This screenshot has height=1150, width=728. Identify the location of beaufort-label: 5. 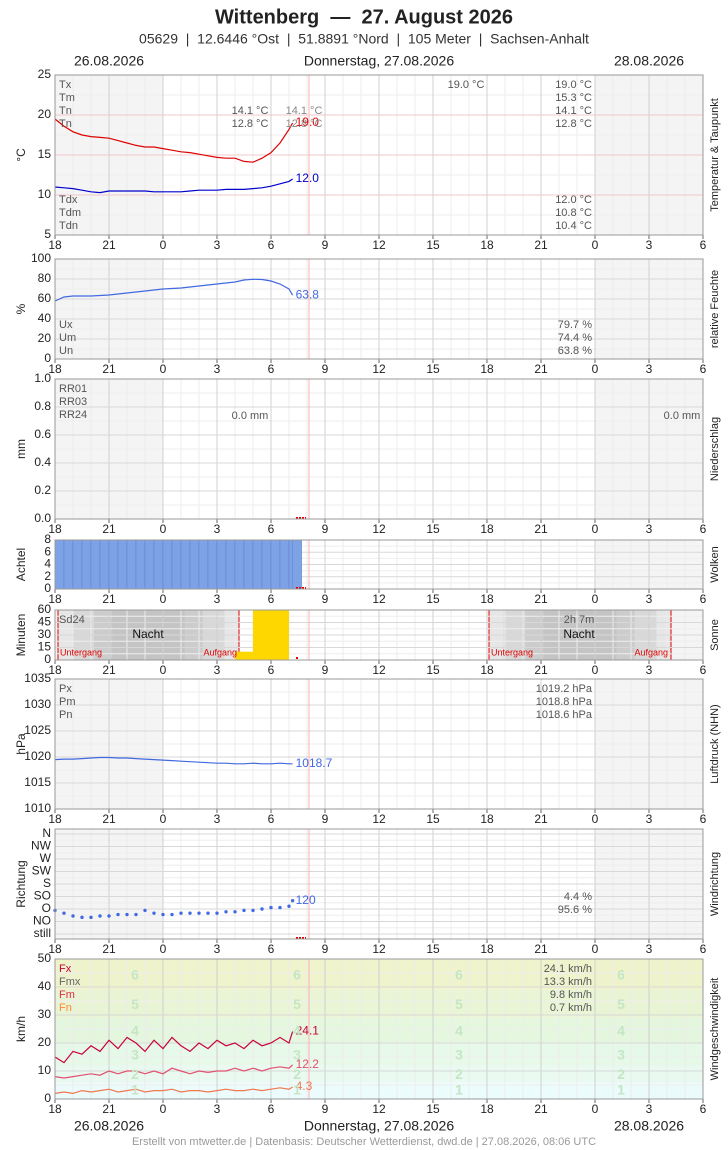
(297, 1004).